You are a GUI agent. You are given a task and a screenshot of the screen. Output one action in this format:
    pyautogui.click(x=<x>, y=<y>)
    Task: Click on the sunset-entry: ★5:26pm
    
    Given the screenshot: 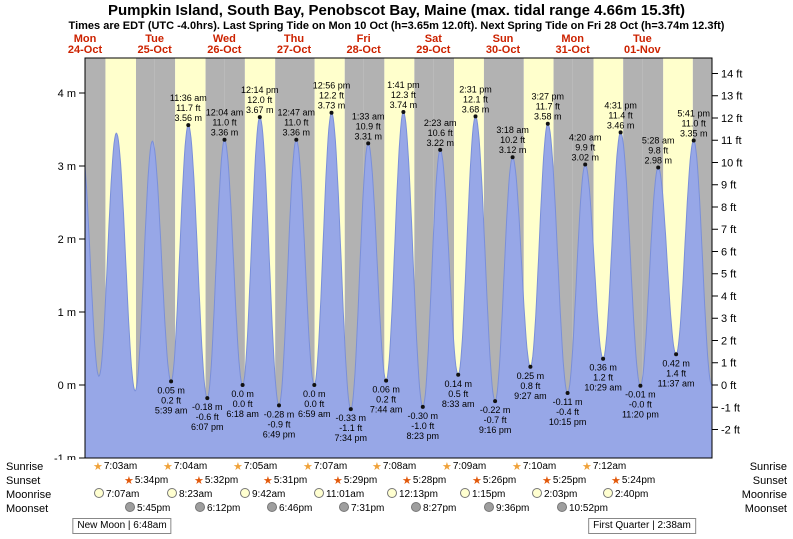 What is the action you would take?
    pyautogui.click(x=494, y=481)
    